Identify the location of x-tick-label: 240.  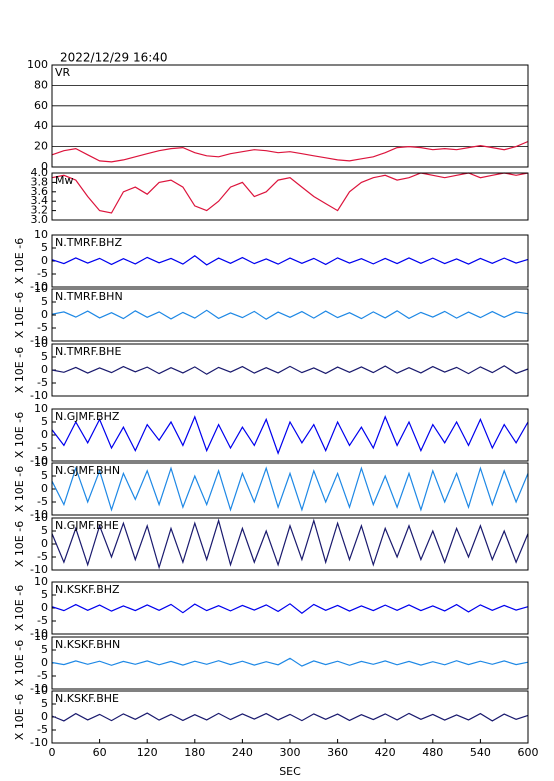
(242, 752).